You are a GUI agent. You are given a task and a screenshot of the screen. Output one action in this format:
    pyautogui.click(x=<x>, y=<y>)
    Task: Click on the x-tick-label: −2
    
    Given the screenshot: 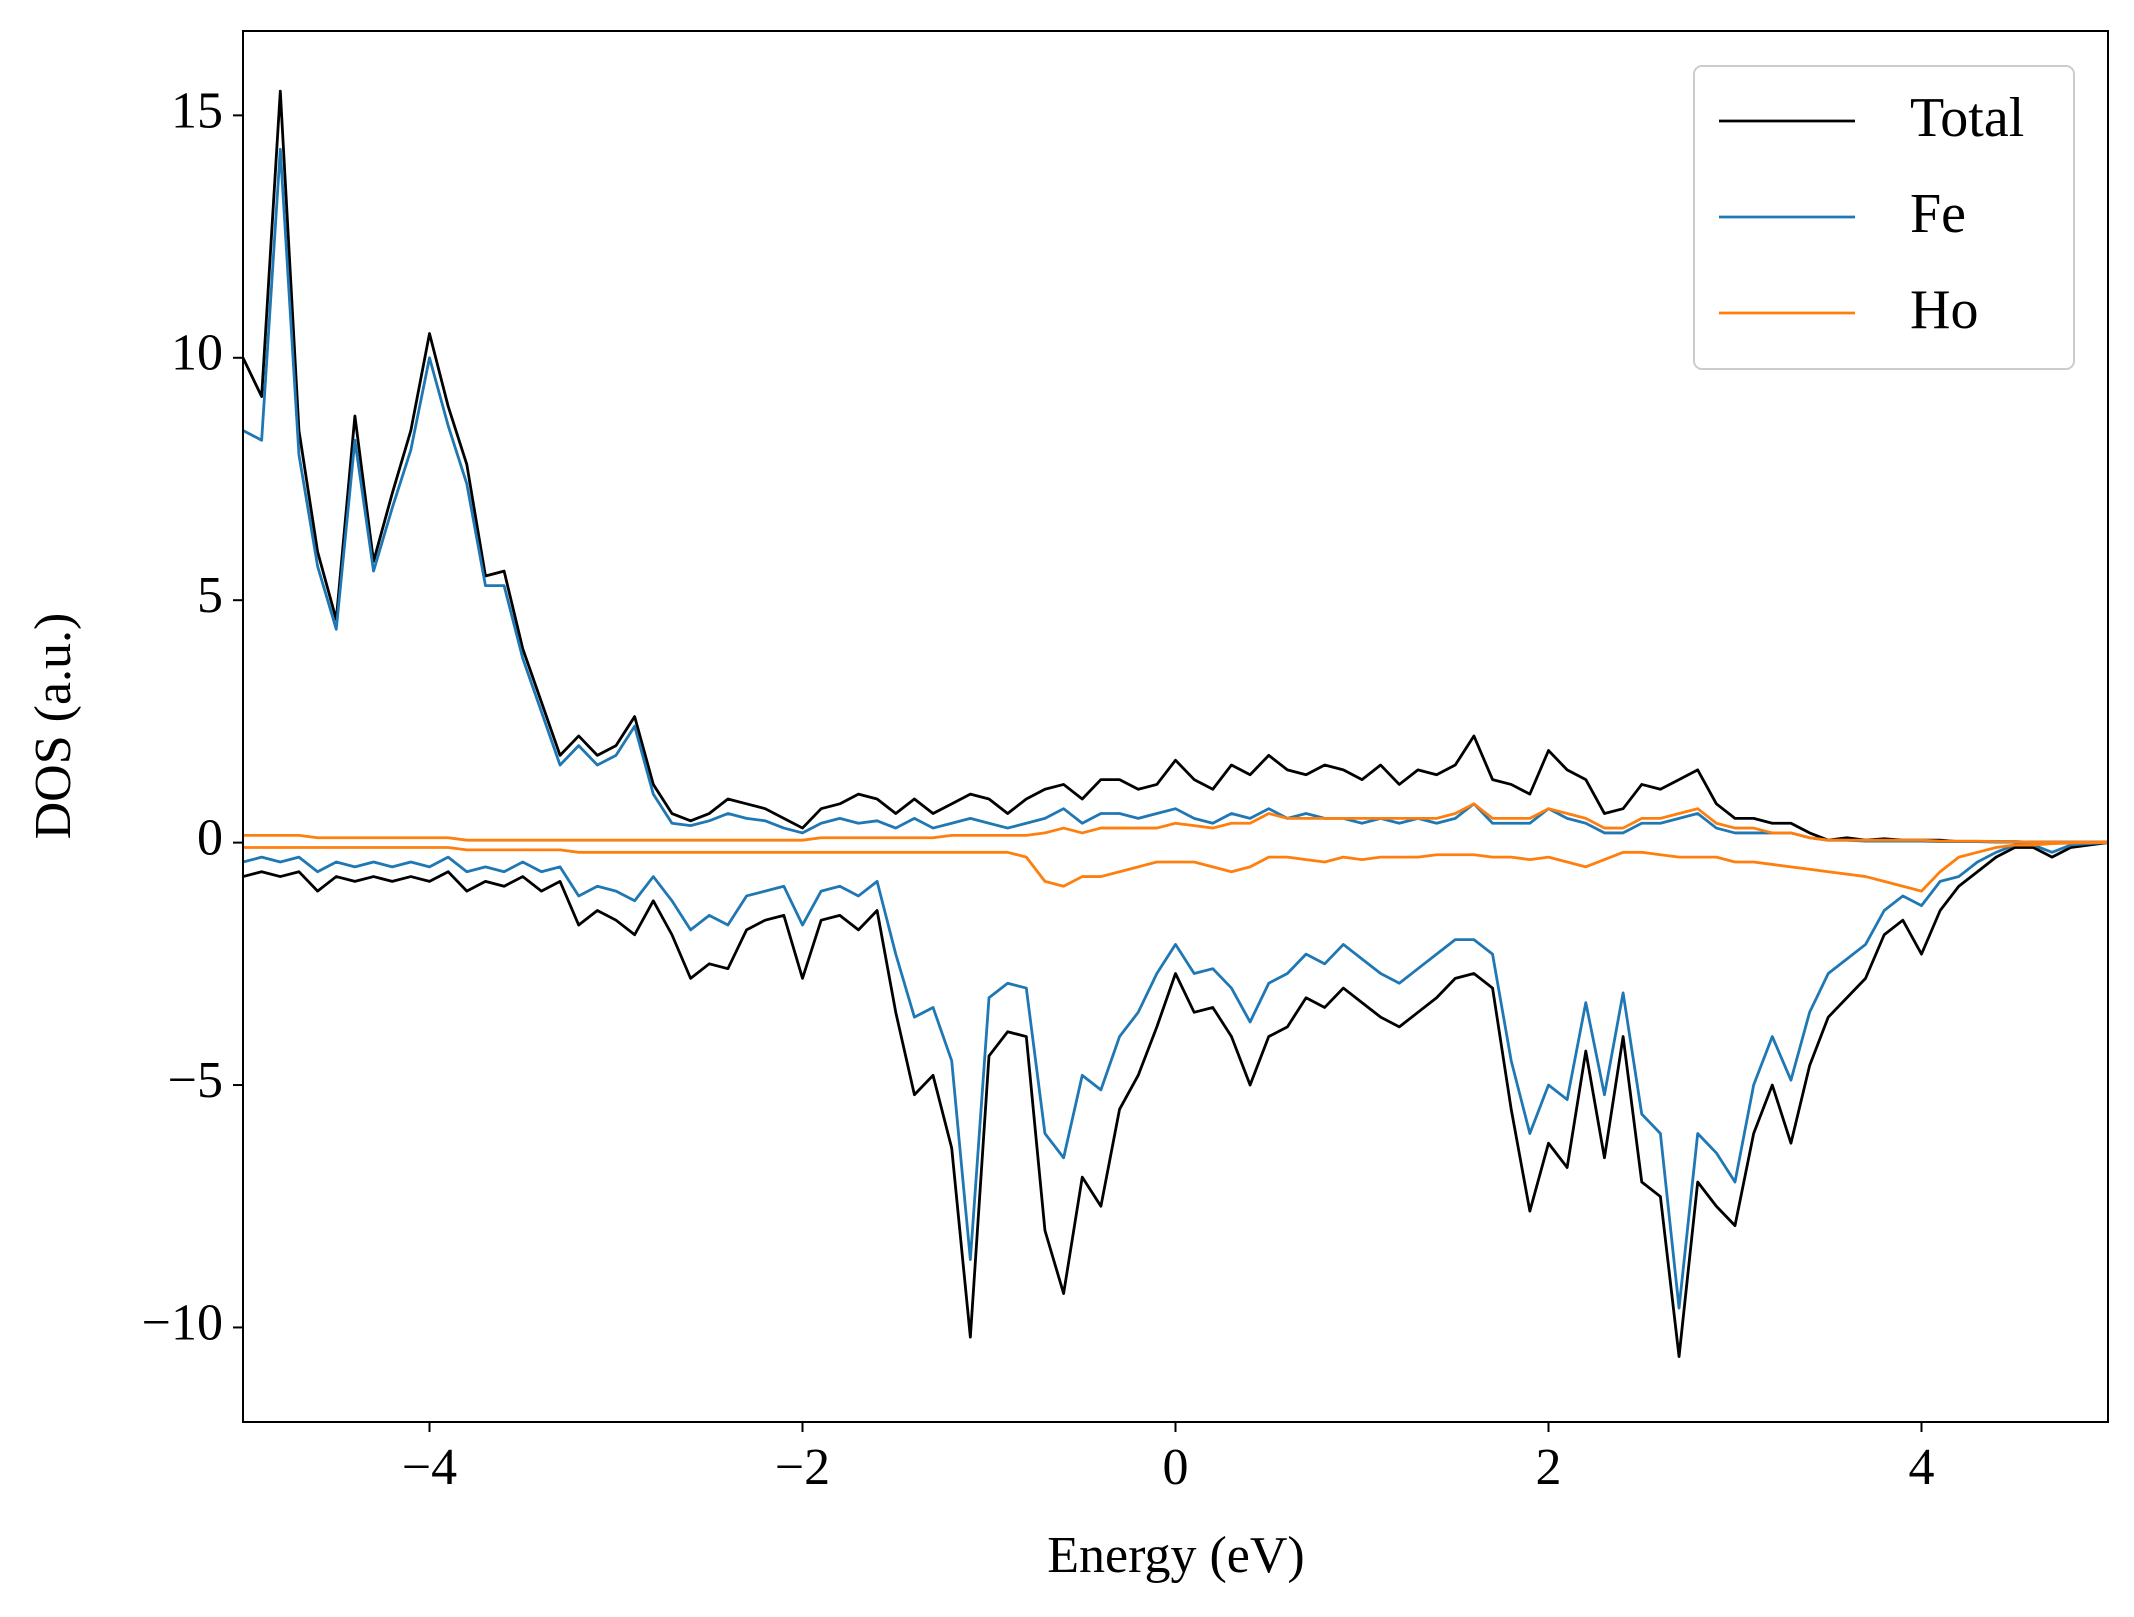 What is the action you would take?
    pyautogui.click(x=802, y=1467)
    